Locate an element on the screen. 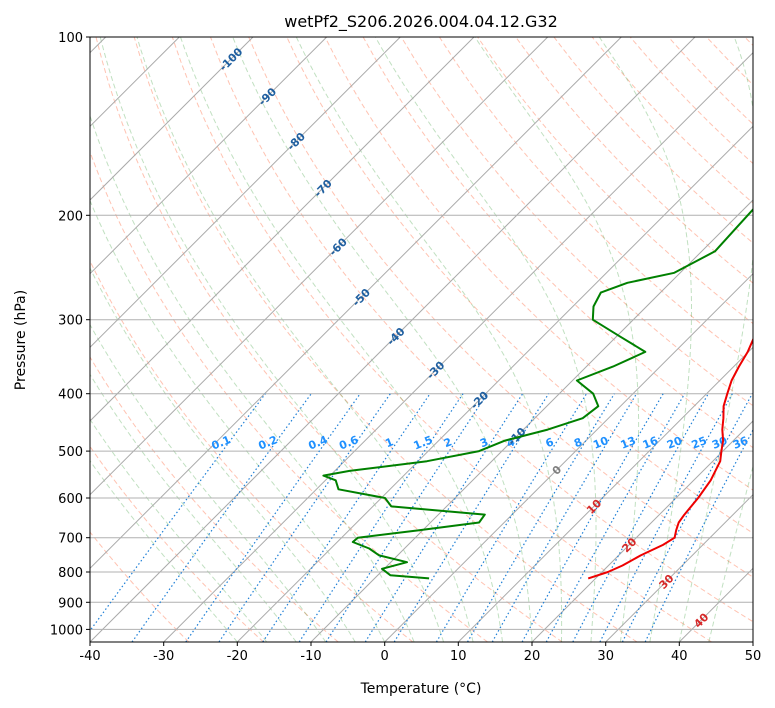 The height and width of the screenshot is (708, 775). temperature-profile-line is located at coordinates (670, 458).